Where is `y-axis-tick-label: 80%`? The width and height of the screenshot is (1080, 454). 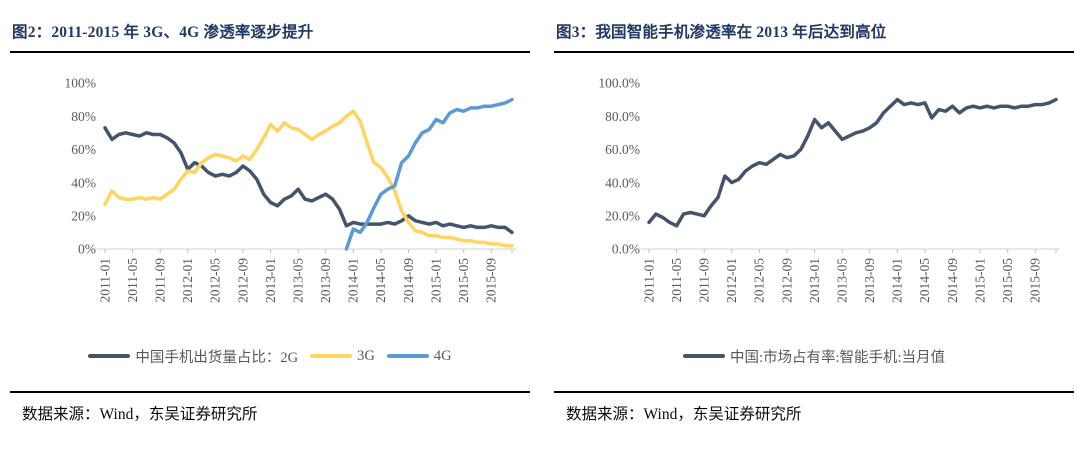 y-axis-tick-label: 80% is located at coordinates (83, 116).